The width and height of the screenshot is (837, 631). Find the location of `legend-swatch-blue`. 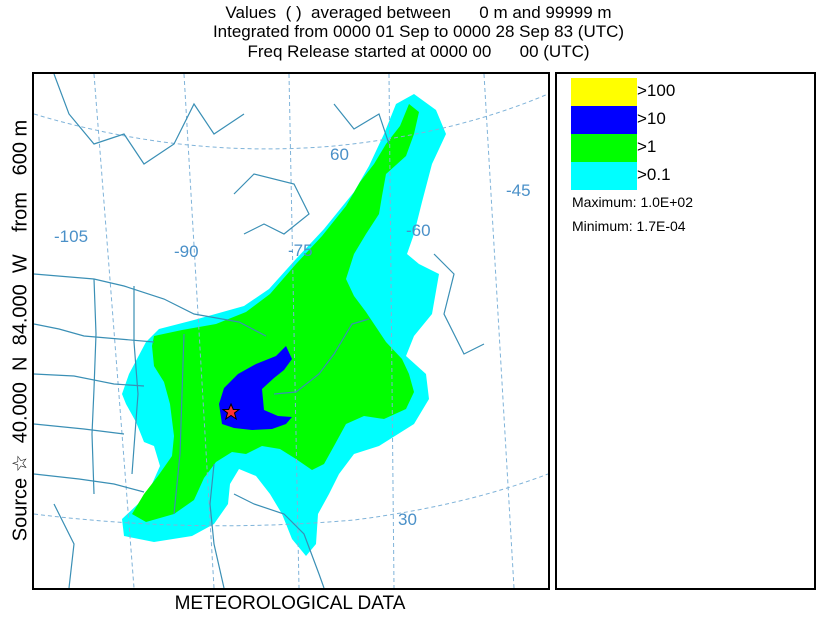

legend-swatch-blue is located at coordinates (604, 120).